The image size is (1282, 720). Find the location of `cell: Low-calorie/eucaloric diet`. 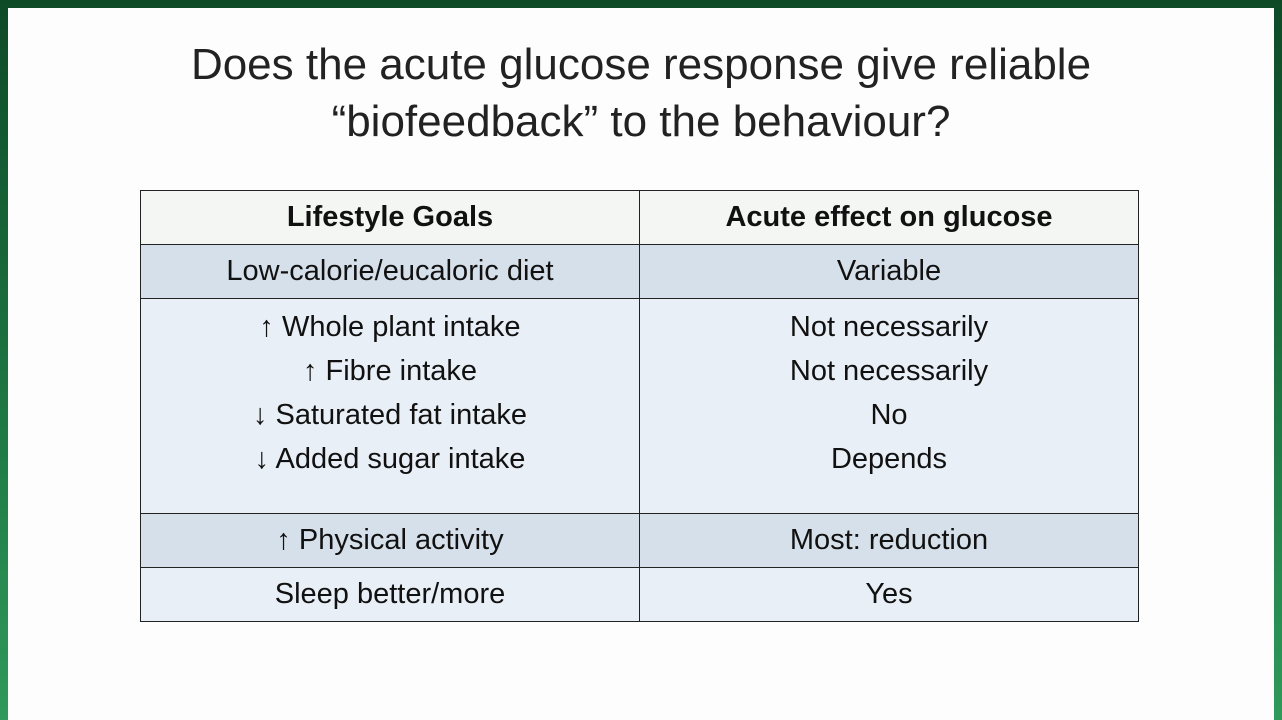

cell: Low-calorie/eucaloric diet is located at coordinates (390, 271).